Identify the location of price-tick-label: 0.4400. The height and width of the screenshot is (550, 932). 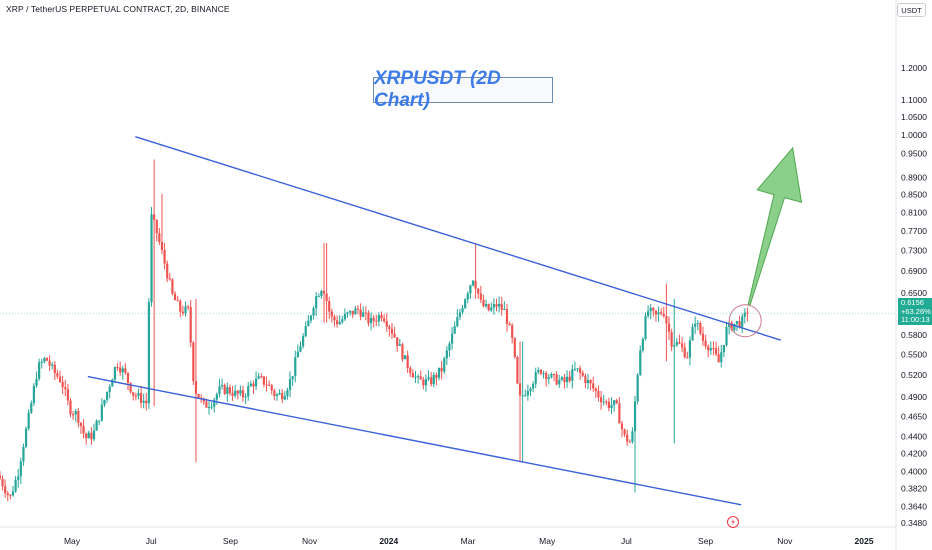
(914, 437).